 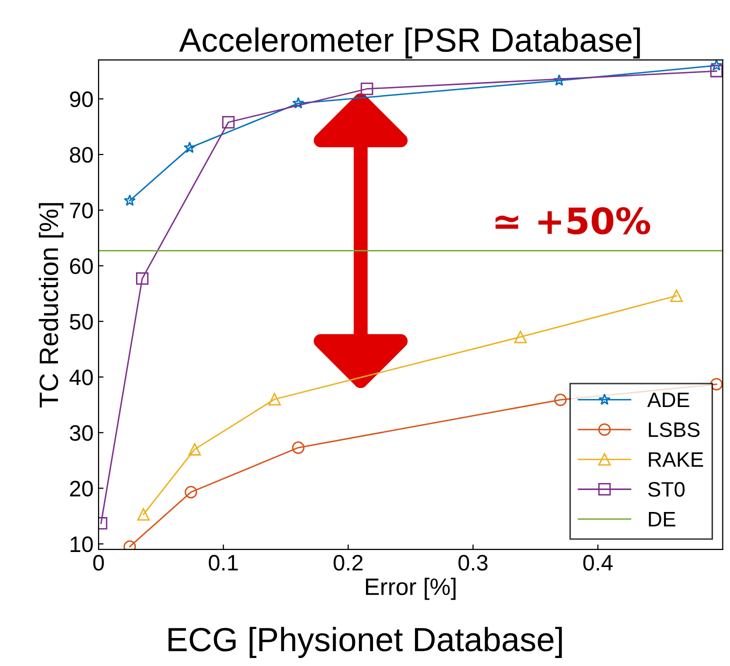 I want to click on y-axis-title: TC Reduction [%], so click(x=51, y=305).